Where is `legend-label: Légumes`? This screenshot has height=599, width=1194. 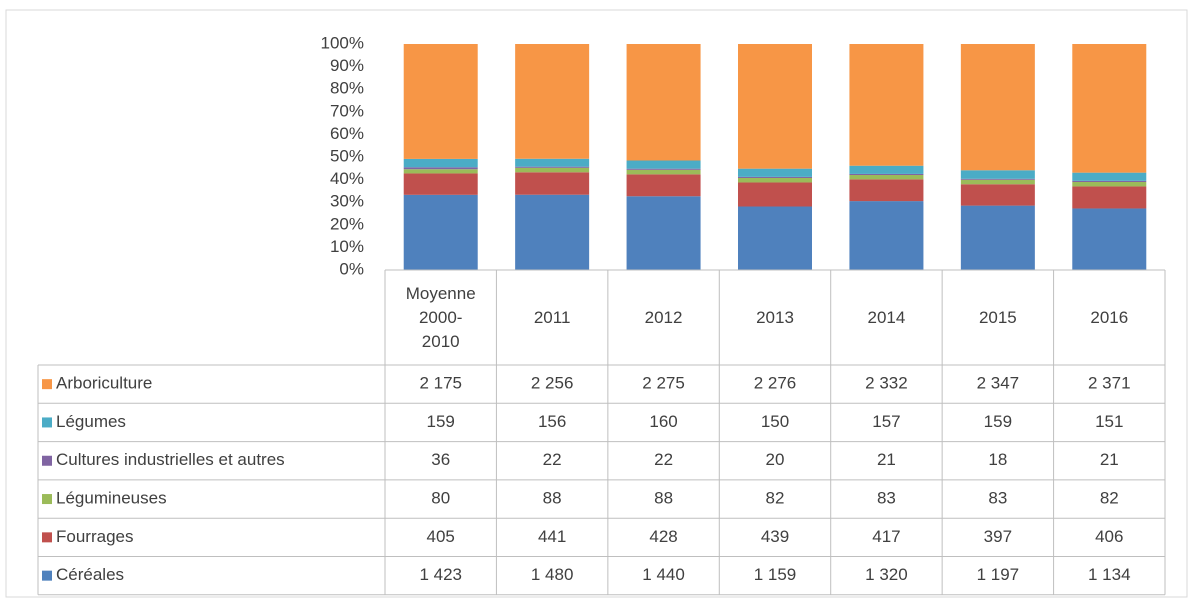
legend-label: Légumes is located at coordinates (91, 421).